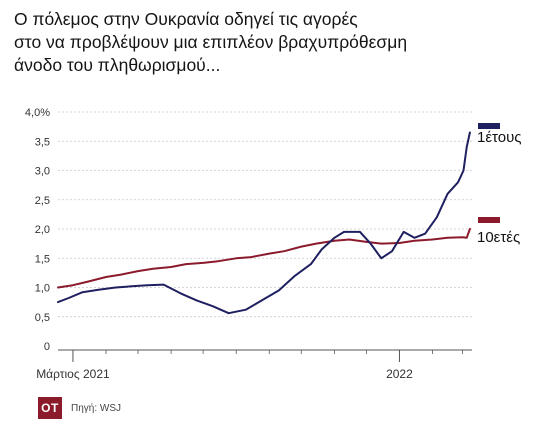 This screenshot has height=437, width=554. Describe the element at coordinates (50, 408) in the screenshot. I see `ot-logo: OT` at that location.